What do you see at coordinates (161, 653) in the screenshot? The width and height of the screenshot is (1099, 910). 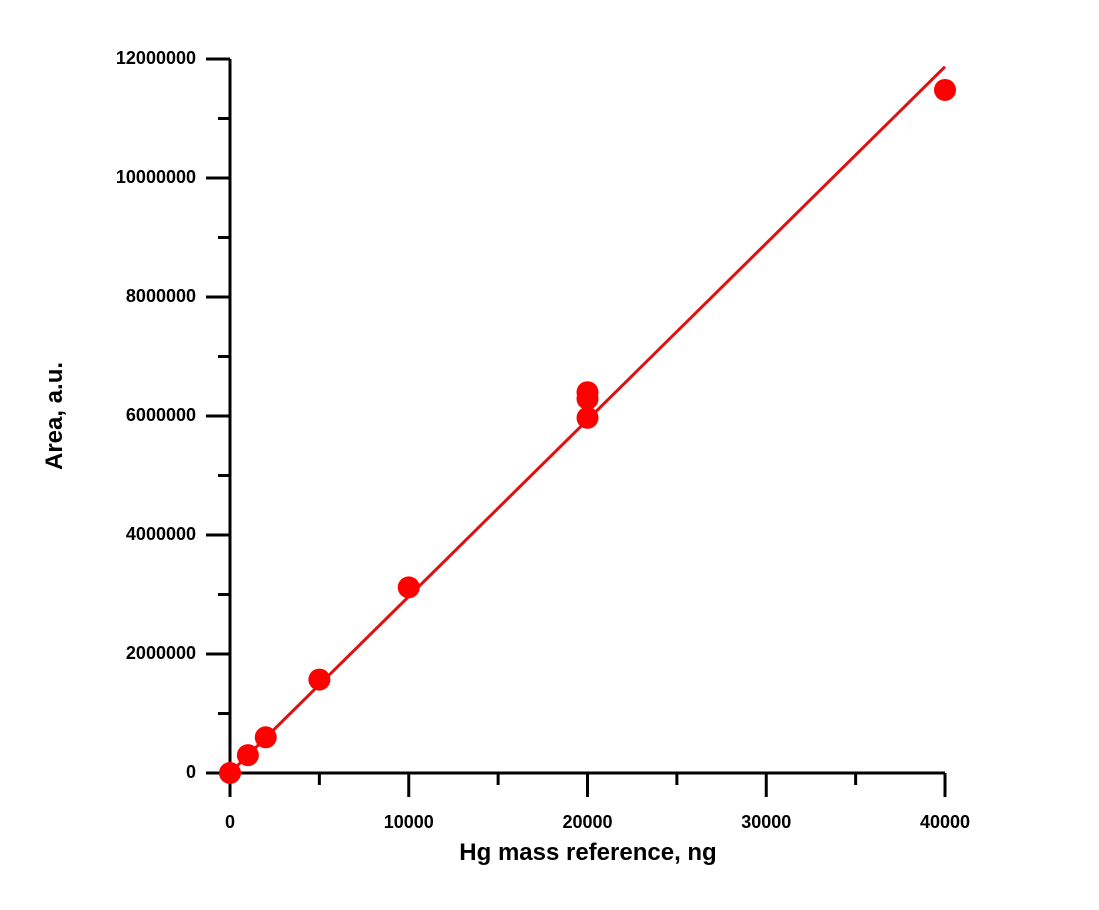 I see `y-tick-label: 2000000` at bounding box center [161, 653].